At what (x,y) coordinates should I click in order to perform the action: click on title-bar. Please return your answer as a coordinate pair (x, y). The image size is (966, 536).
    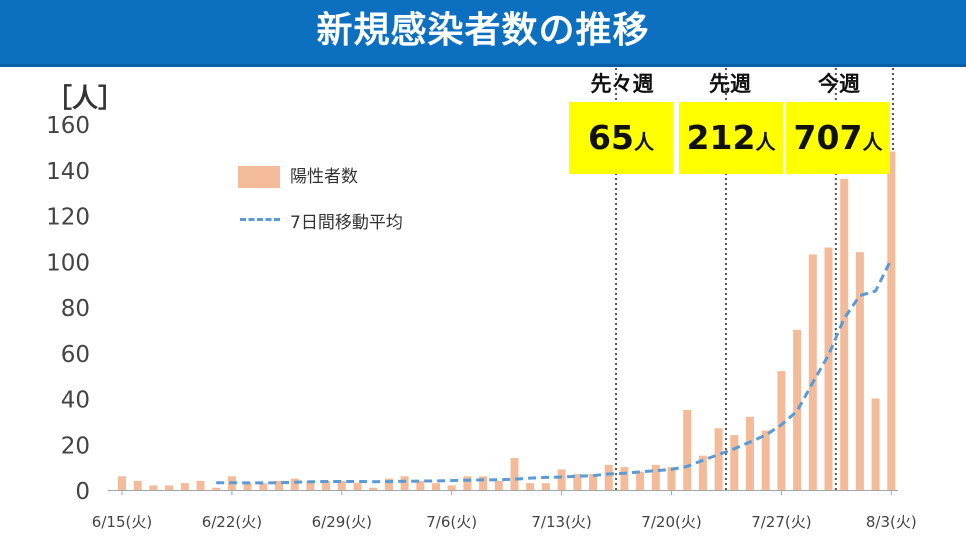
    Looking at the image, I should click on (483, 32).